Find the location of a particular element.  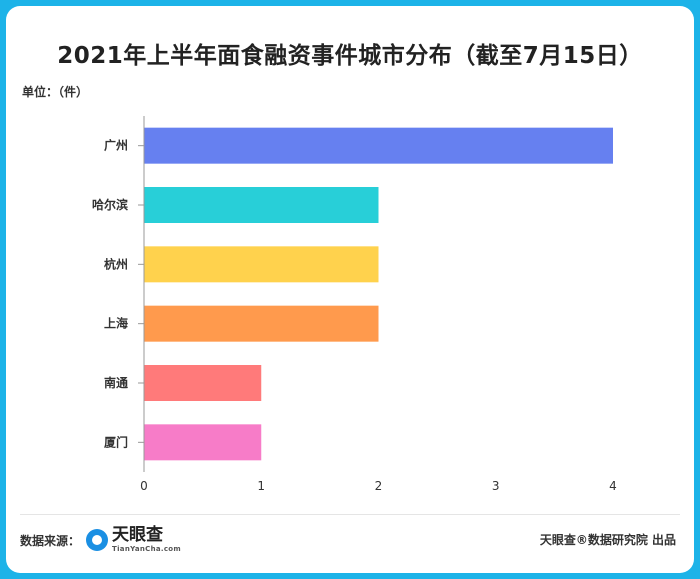

unit-label: 单位：（件） is located at coordinates (55, 92).